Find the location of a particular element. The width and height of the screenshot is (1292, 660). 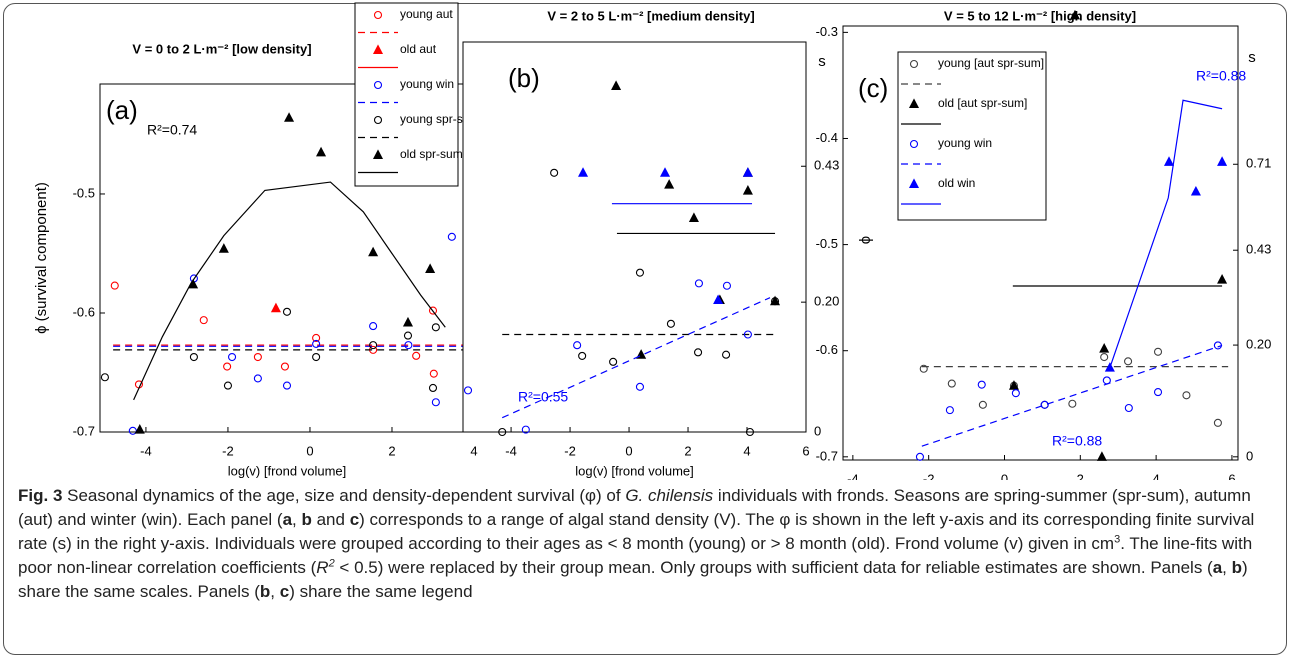

x-tick-label: 2 is located at coordinates (391, 450).